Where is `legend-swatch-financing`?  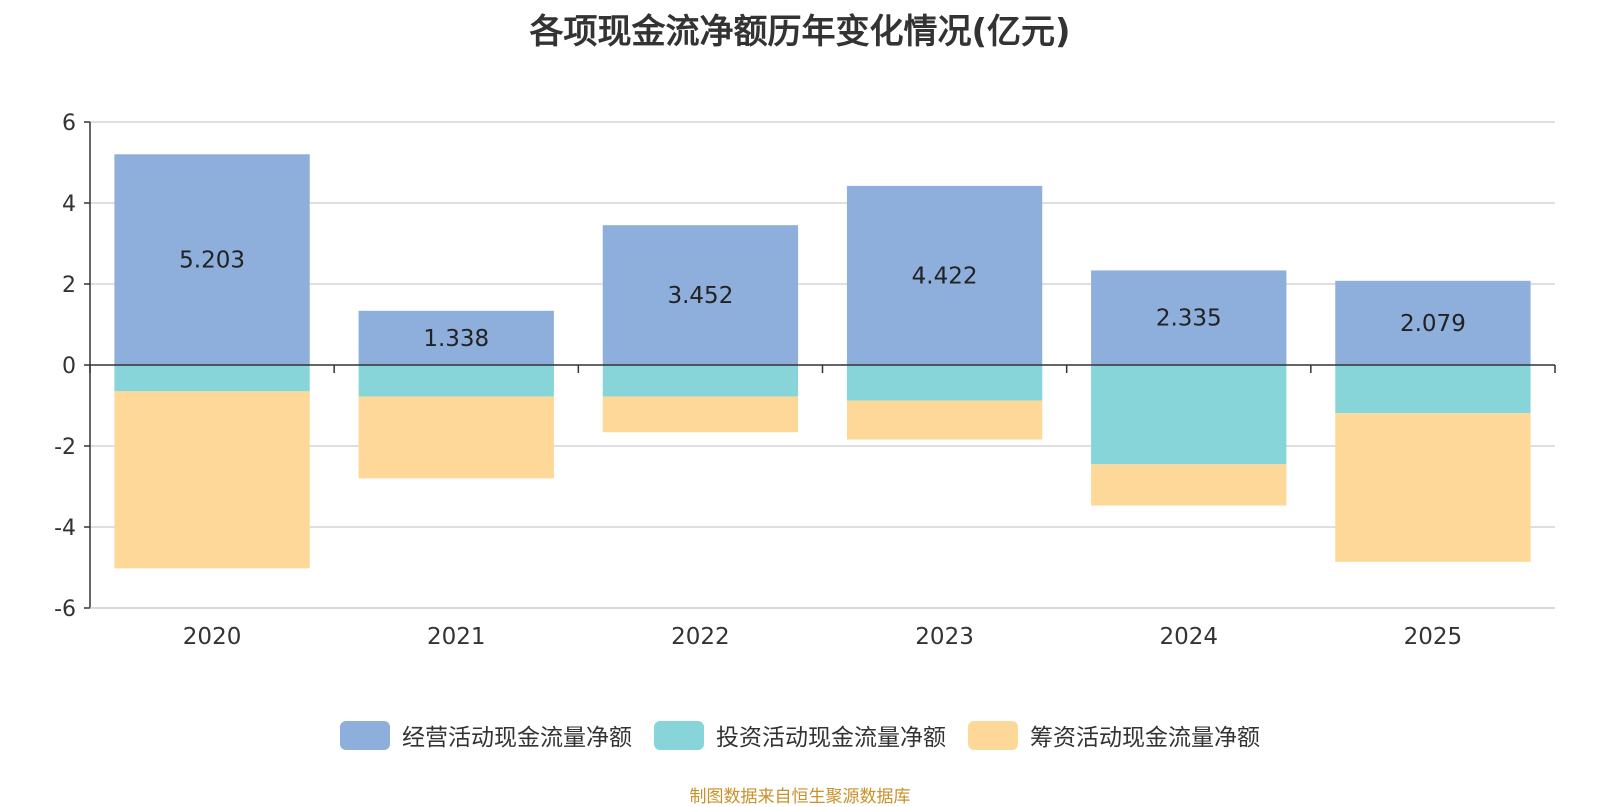
legend-swatch-financing is located at coordinates (993, 735).